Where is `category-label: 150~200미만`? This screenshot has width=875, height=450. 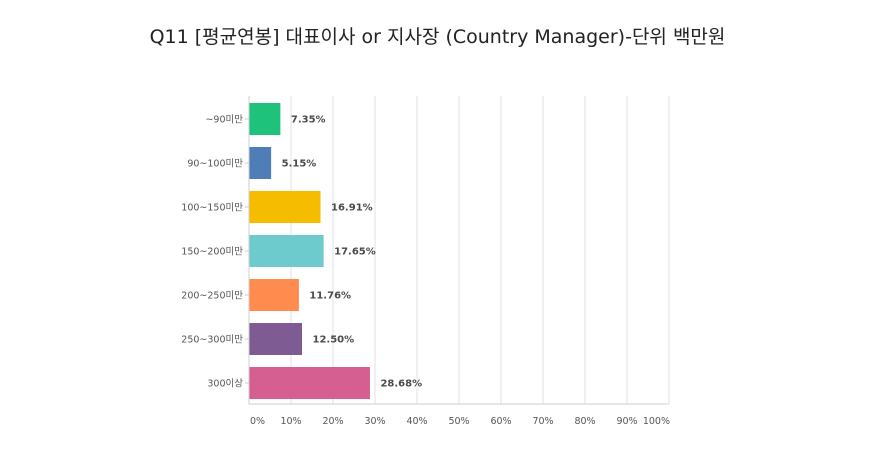
category-label: 150~200미만 is located at coordinates (212, 252).